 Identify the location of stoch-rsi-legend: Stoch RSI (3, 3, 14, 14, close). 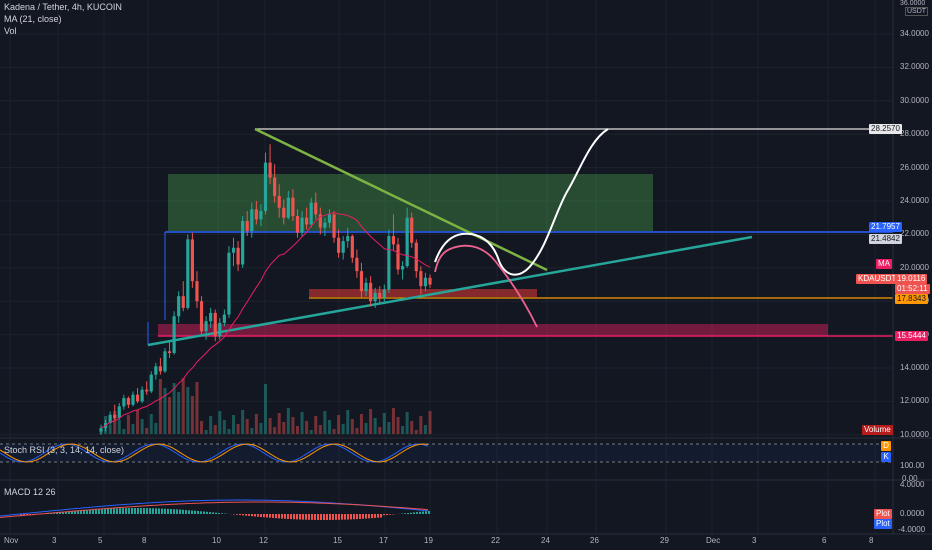
(64, 450).